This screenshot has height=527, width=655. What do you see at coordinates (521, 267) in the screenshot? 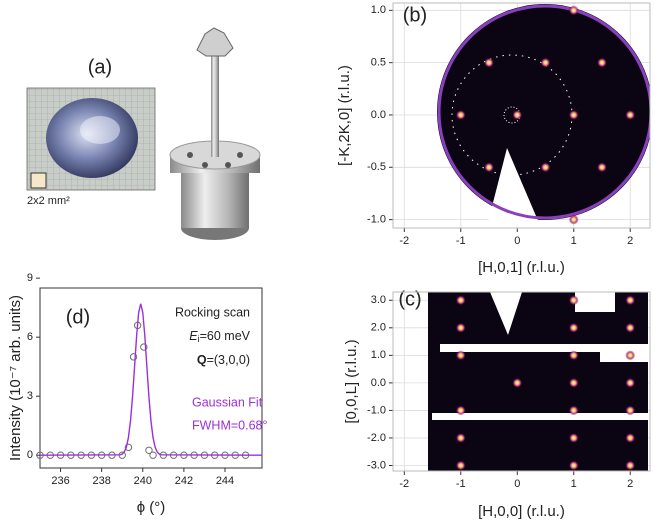
I see `x-axis-title: [H,0,1] (r.l.u.)` at bounding box center [521, 267].